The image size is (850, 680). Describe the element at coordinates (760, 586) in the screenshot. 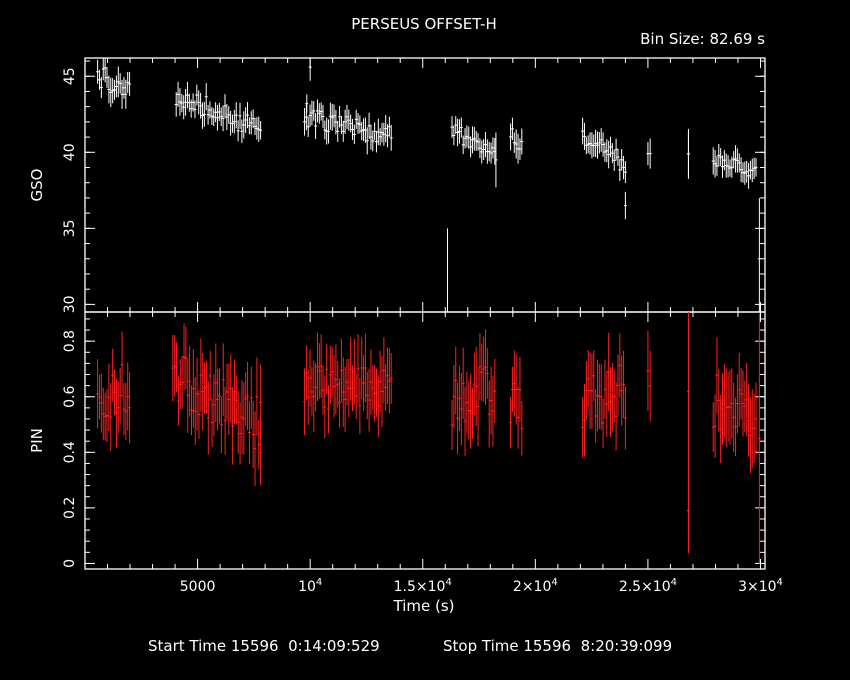

I see `x-tick-label: 3×104` at that location.